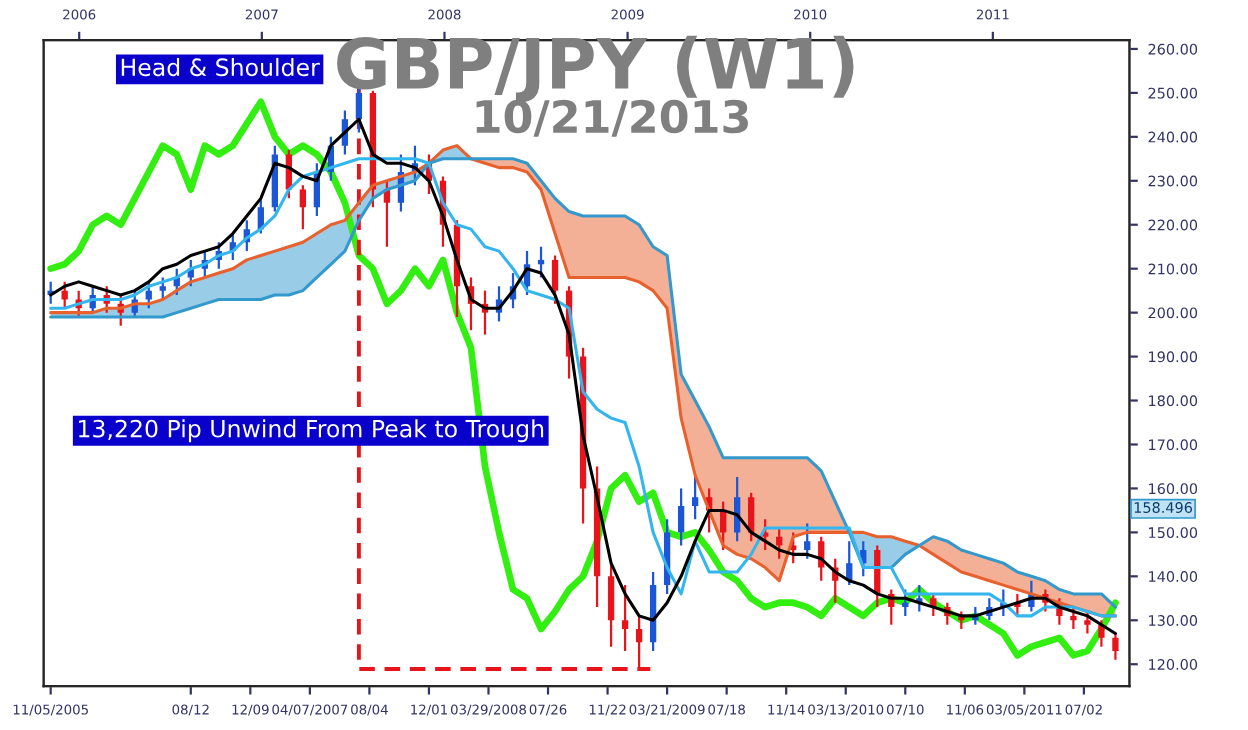 The image size is (1248, 730). What do you see at coordinates (595, 69) in the screenshot?
I see `chart-title: GBP/JPY (W1)` at bounding box center [595, 69].